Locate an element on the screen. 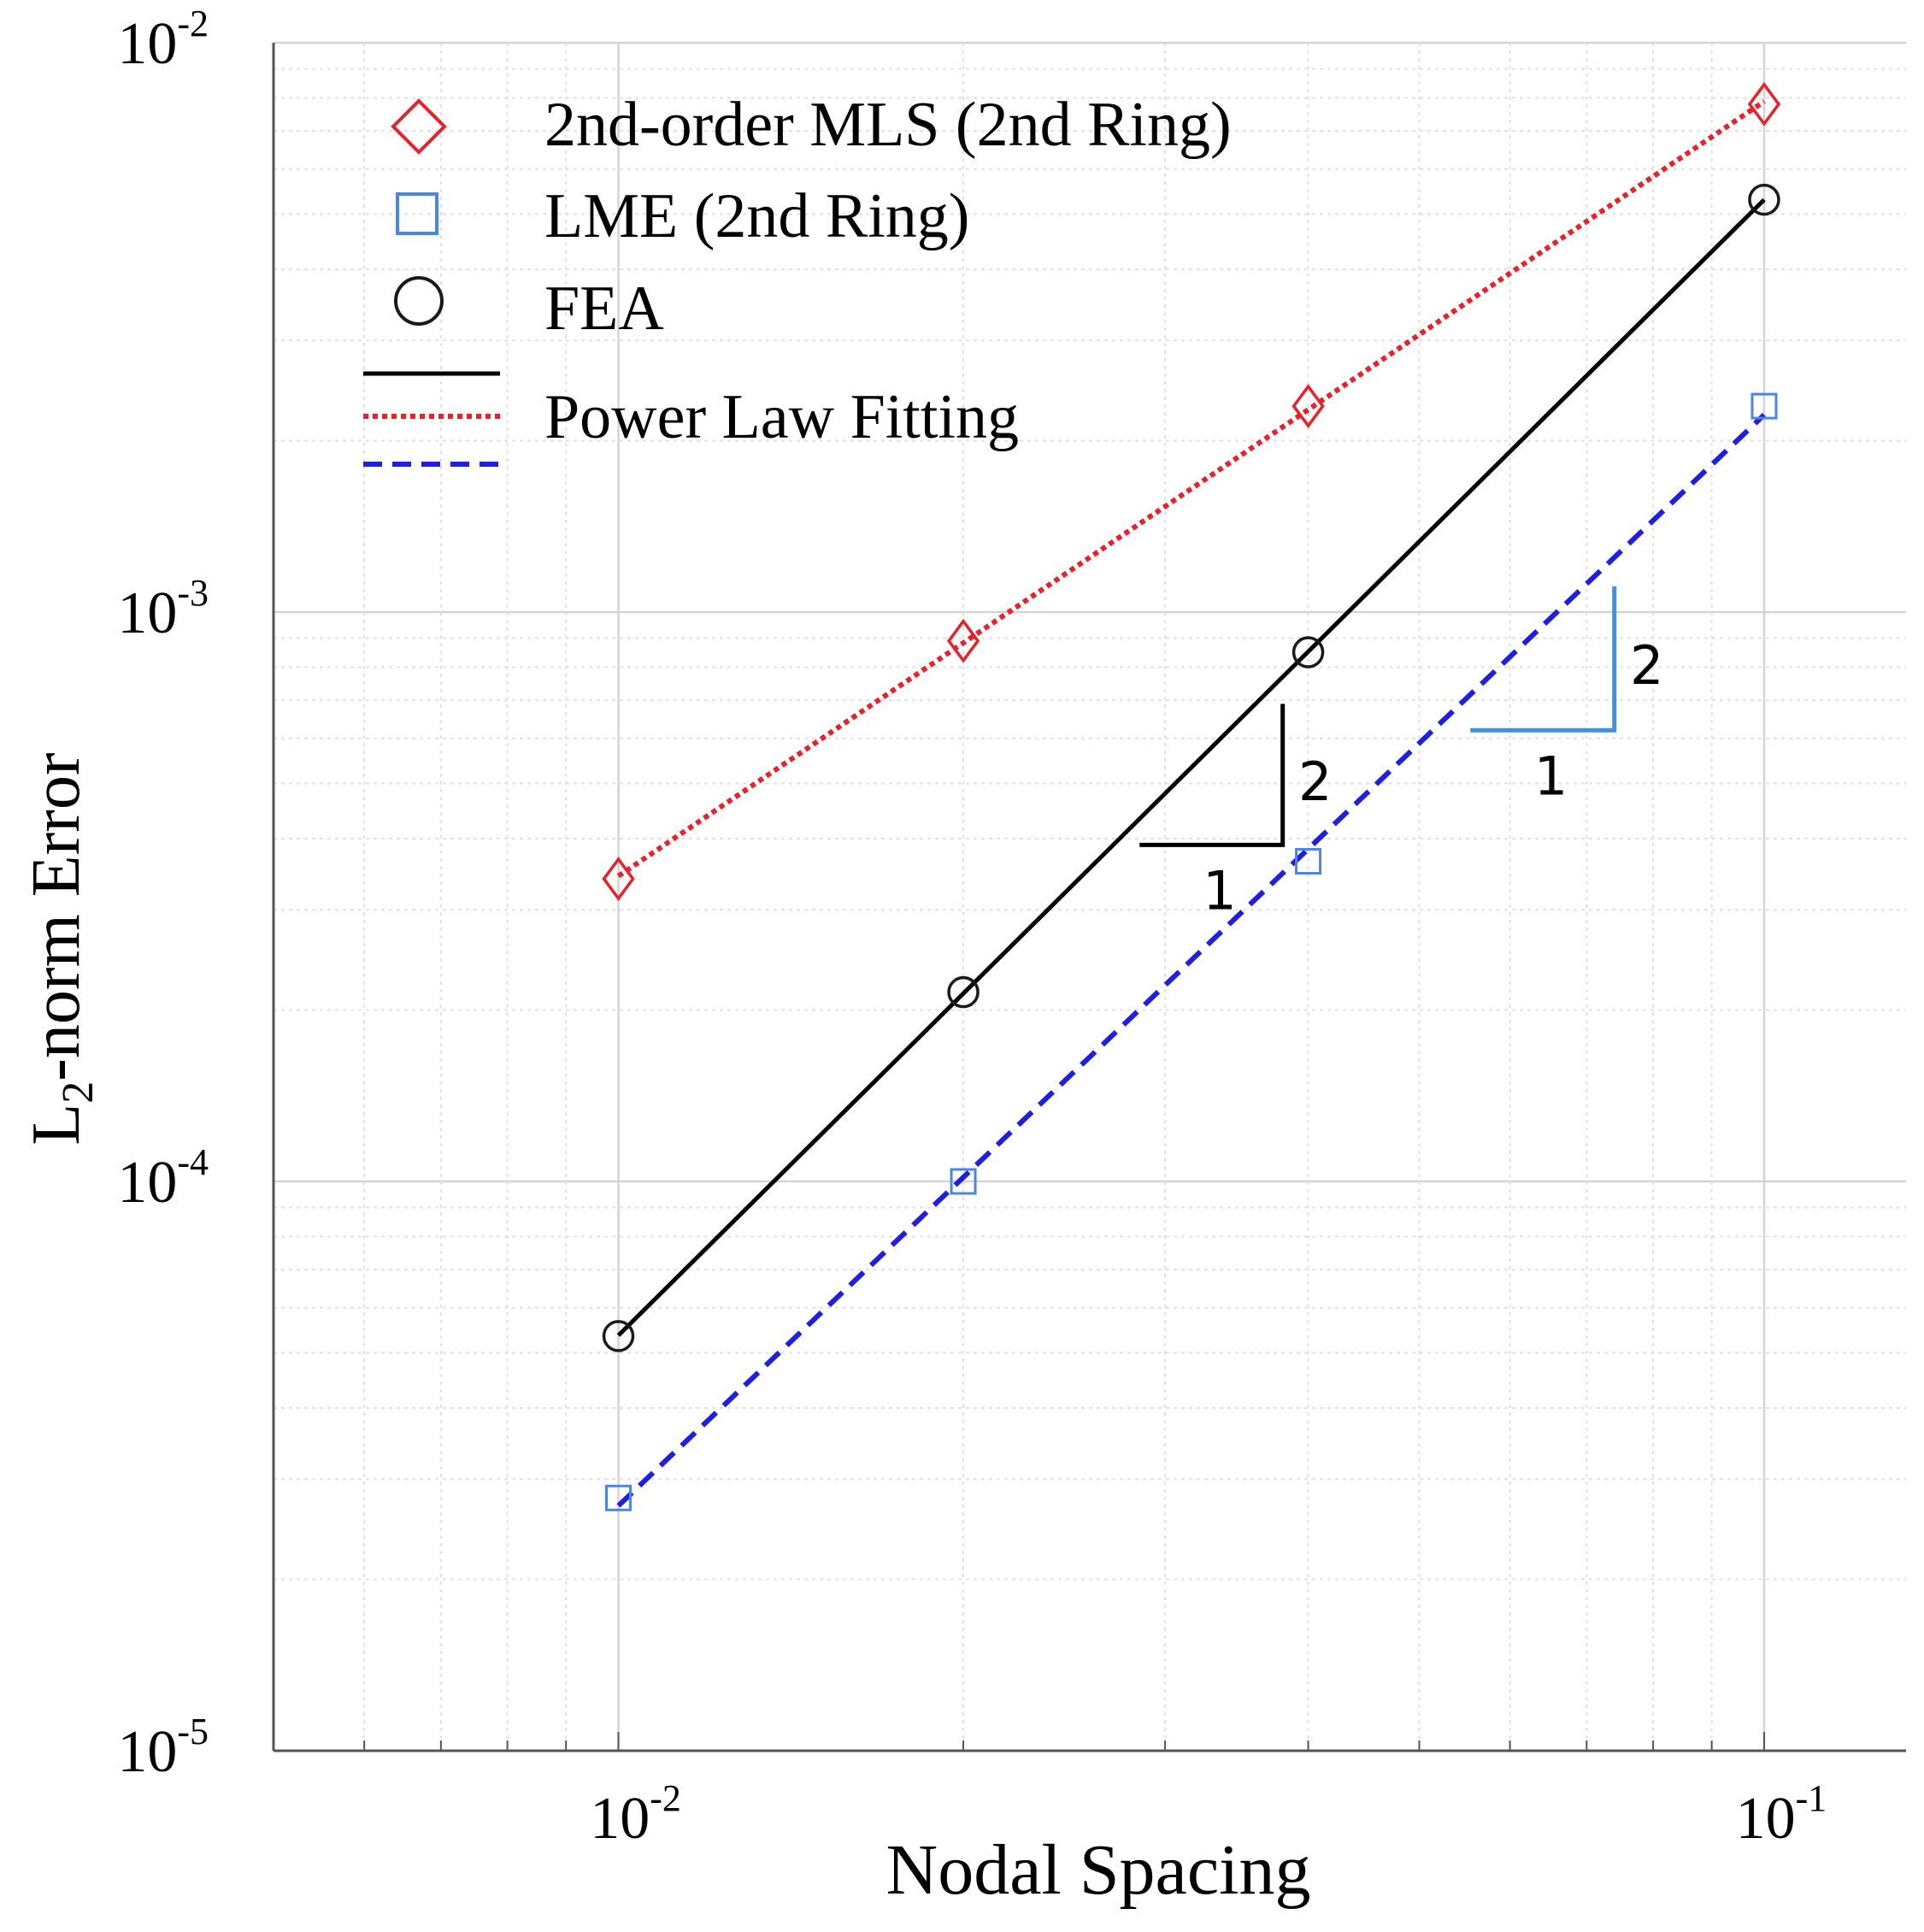 This screenshot has width=1924, height=1932. x-tick-label: 10⁻¹ is located at coordinates (1781, 1814).